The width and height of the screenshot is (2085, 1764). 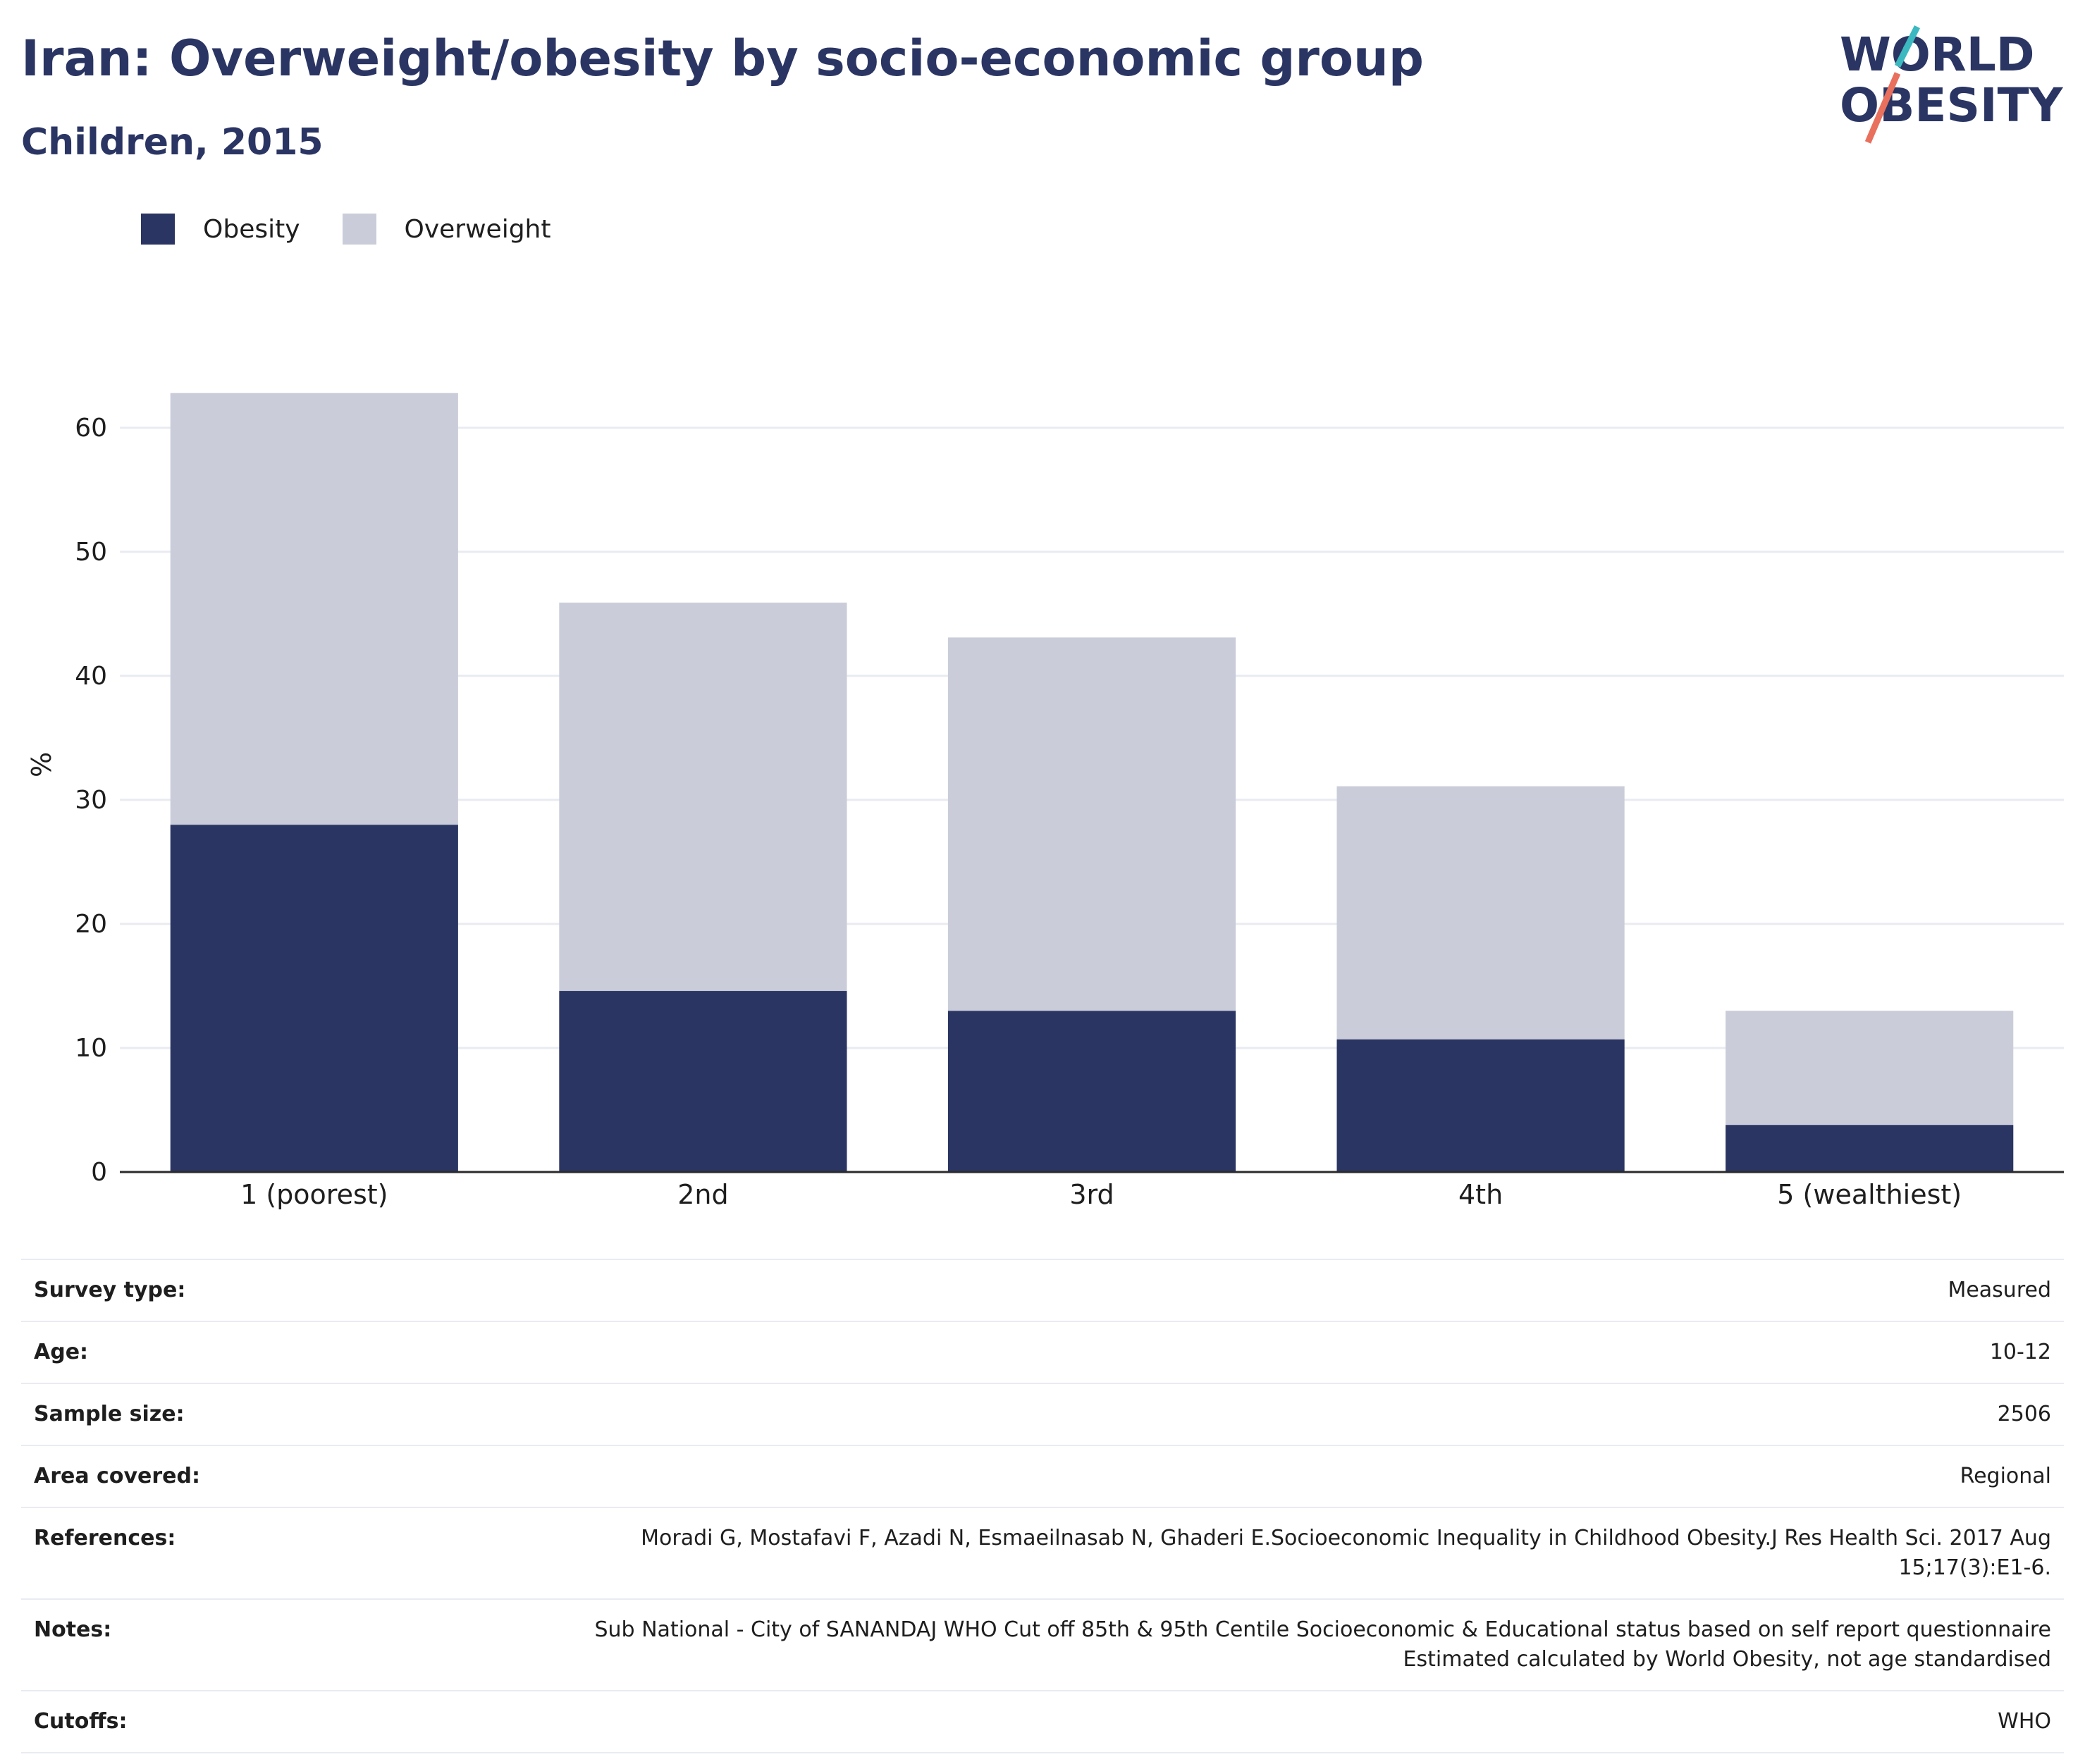 I want to click on y-tick-label: 10, so click(x=91, y=1048).